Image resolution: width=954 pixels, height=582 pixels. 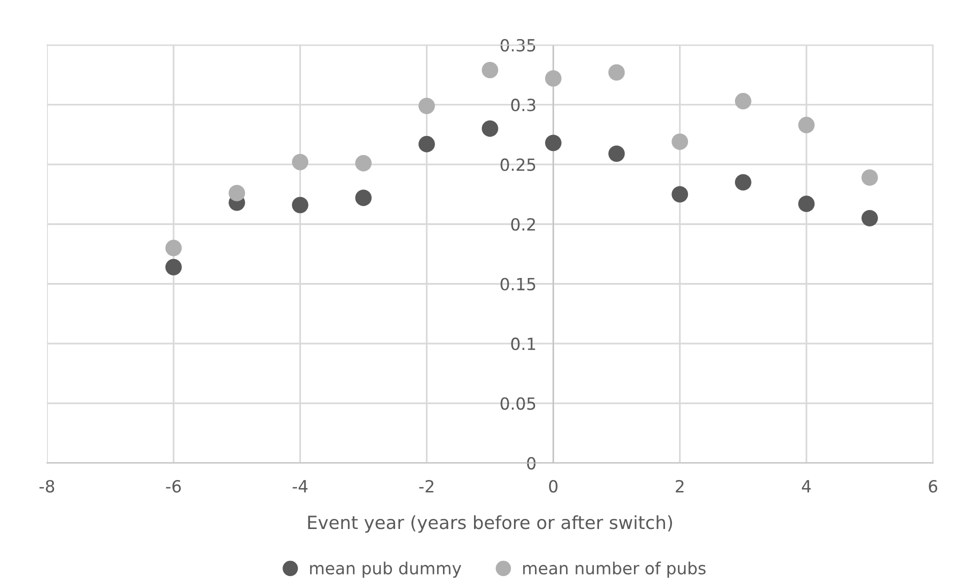 What do you see at coordinates (680, 486) in the screenshot?
I see `x-tick-label: 2` at bounding box center [680, 486].